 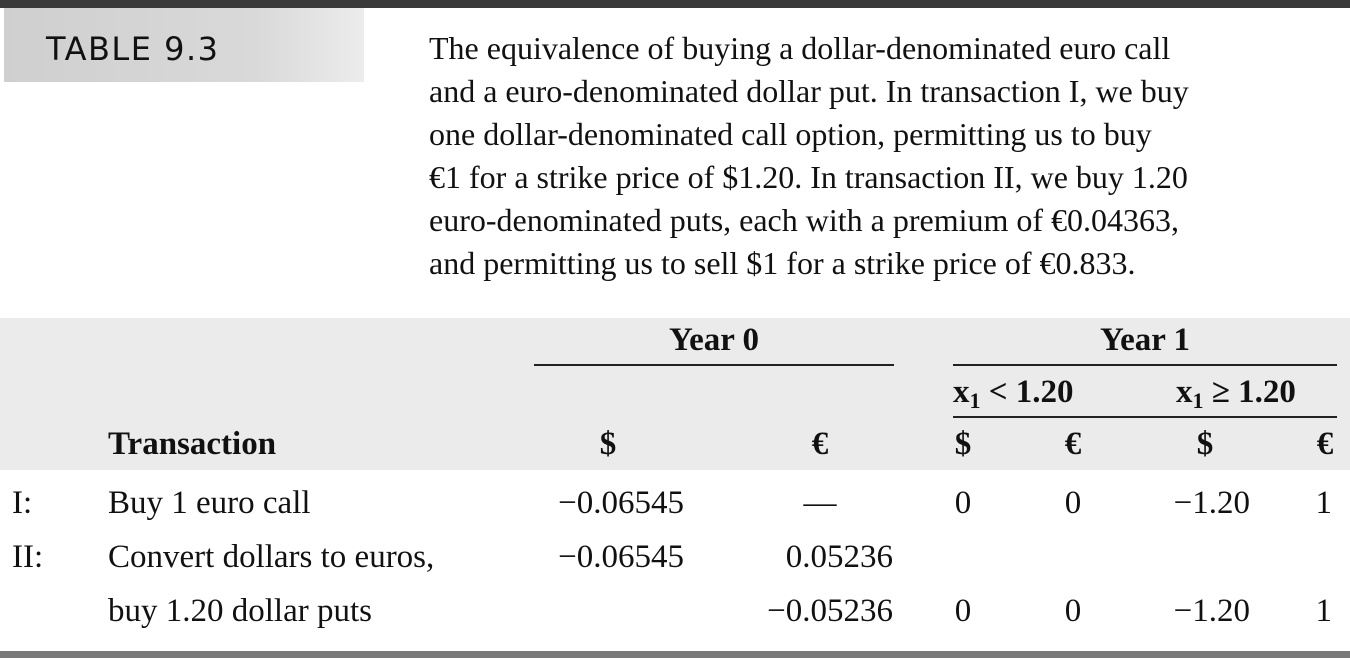 What do you see at coordinates (1145, 365) in the screenshot?
I see `year1-rule` at bounding box center [1145, 365].